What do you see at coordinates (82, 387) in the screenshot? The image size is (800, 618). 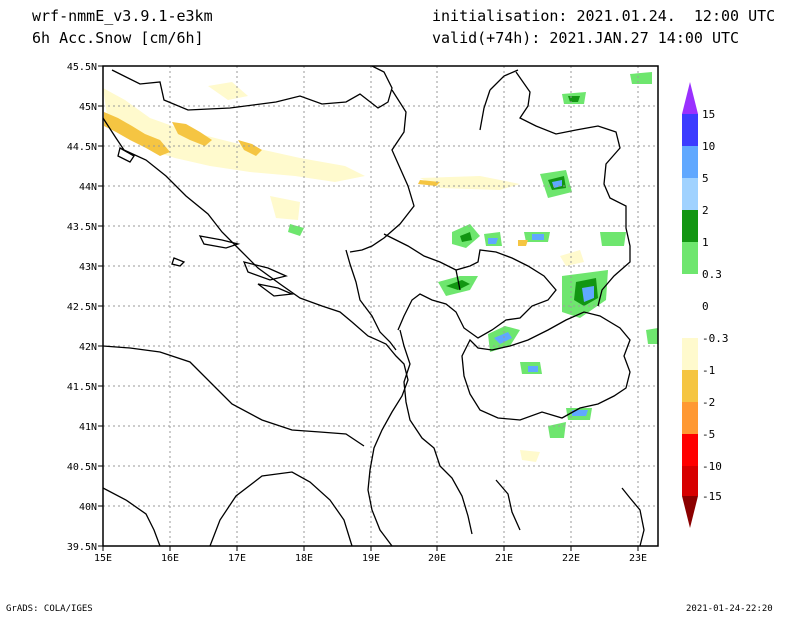 I see `lat-label: 41.5N` at bounding box center [82, 387].